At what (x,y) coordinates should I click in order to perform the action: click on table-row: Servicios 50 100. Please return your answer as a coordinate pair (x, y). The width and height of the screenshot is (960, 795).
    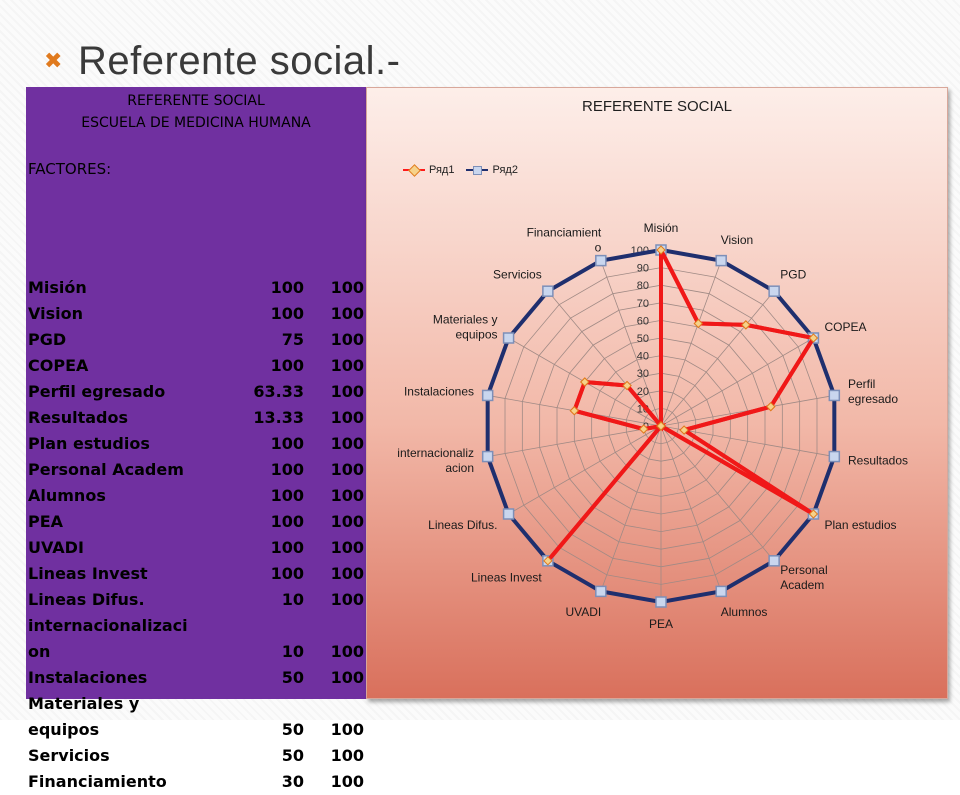
    Looking at the image, I should click on (196, 756).